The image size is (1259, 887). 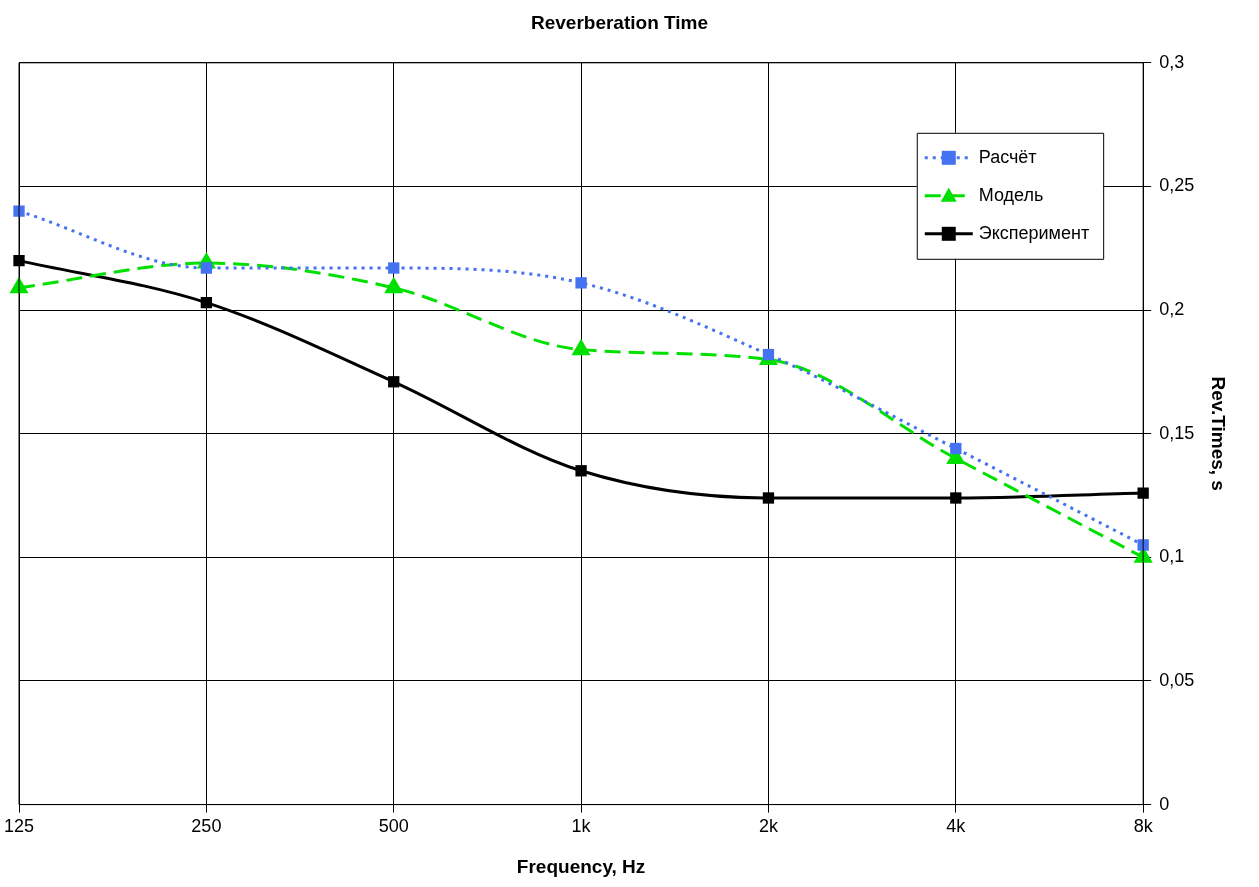 I want to click on x-axis-title: Frequency, Hz, so click(x=581, y=866).